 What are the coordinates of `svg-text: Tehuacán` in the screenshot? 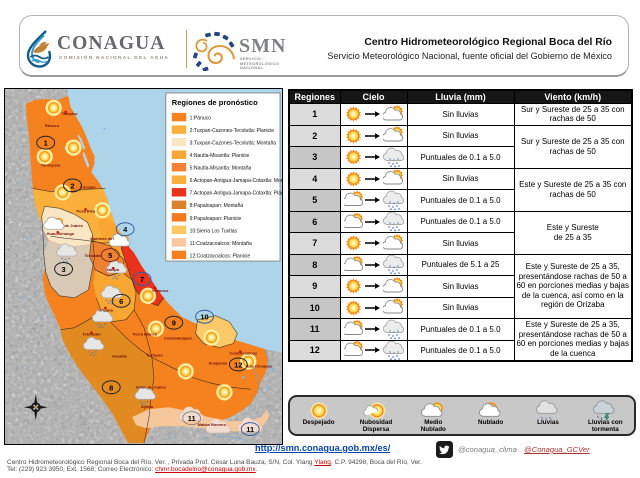 It's located at (91, 333).